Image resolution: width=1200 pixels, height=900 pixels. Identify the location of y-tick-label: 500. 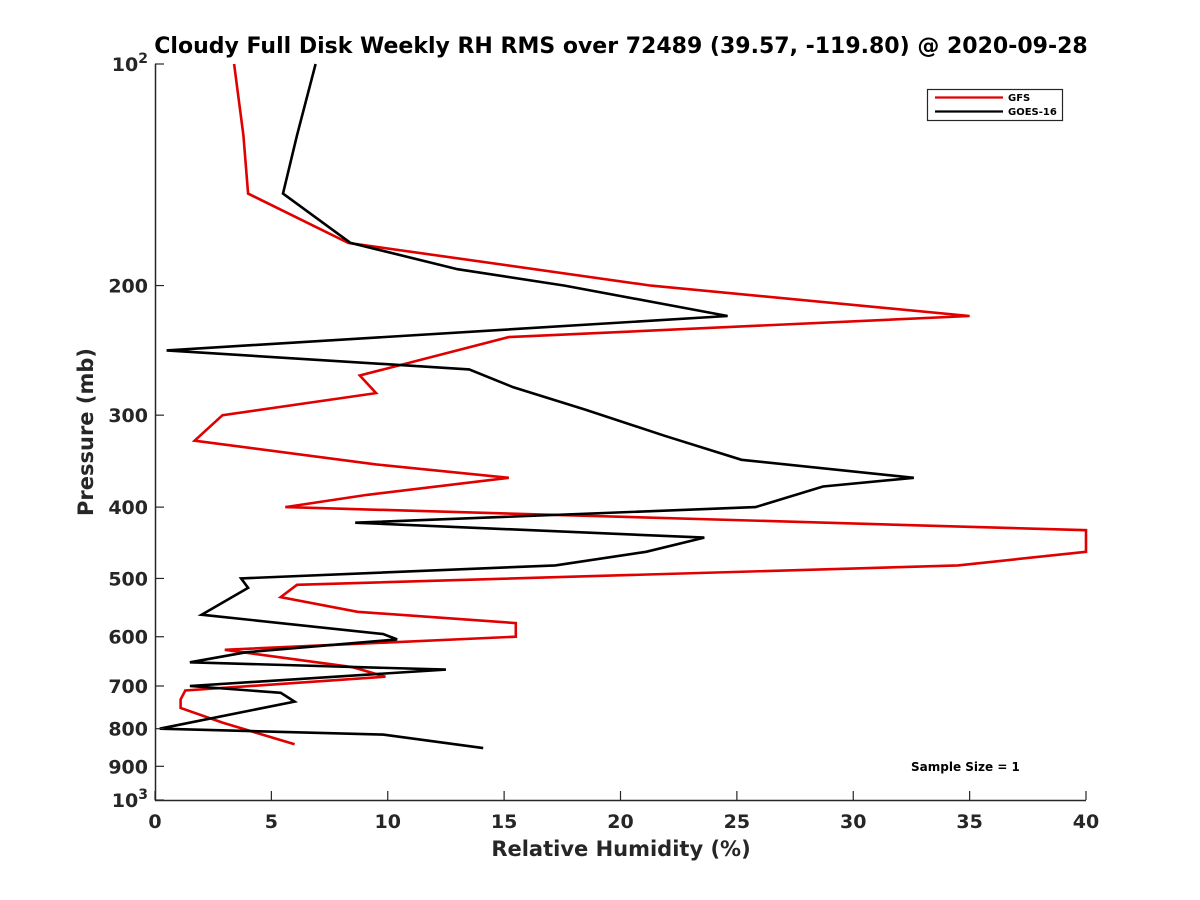
(128, 579).